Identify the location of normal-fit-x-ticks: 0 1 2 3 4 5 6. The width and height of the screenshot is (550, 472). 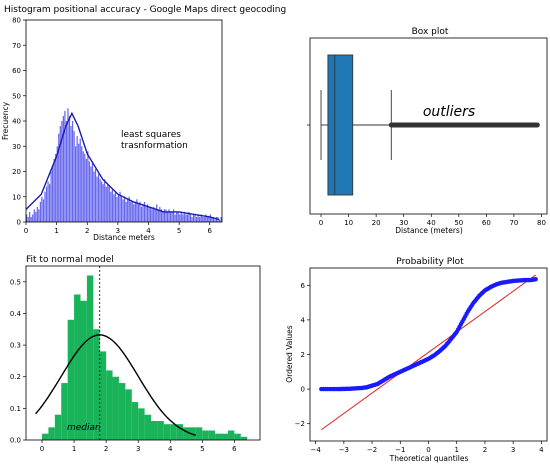
(138, 446).